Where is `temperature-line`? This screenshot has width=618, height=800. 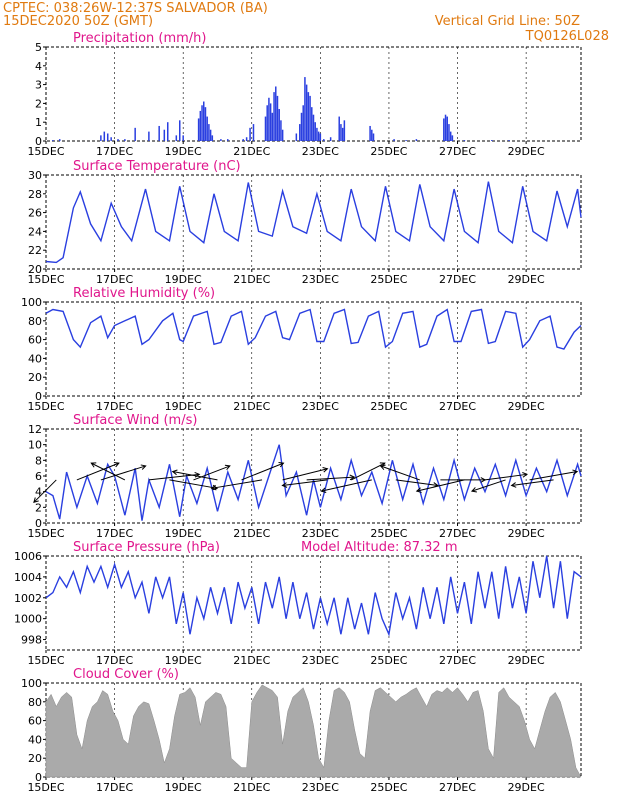
temperature-line is located at coordinates (313, 222).